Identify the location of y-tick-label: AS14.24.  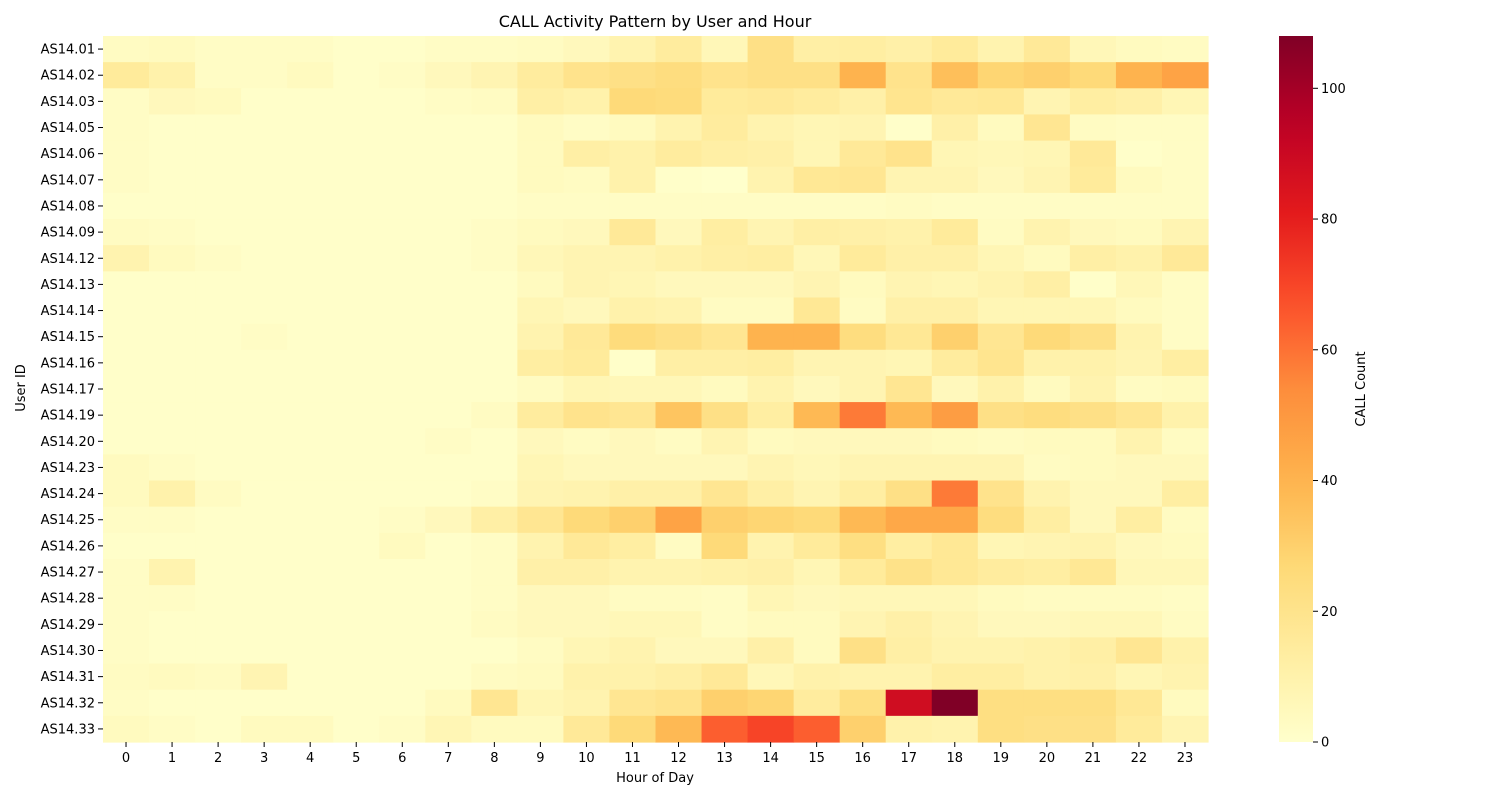
(68, 494).